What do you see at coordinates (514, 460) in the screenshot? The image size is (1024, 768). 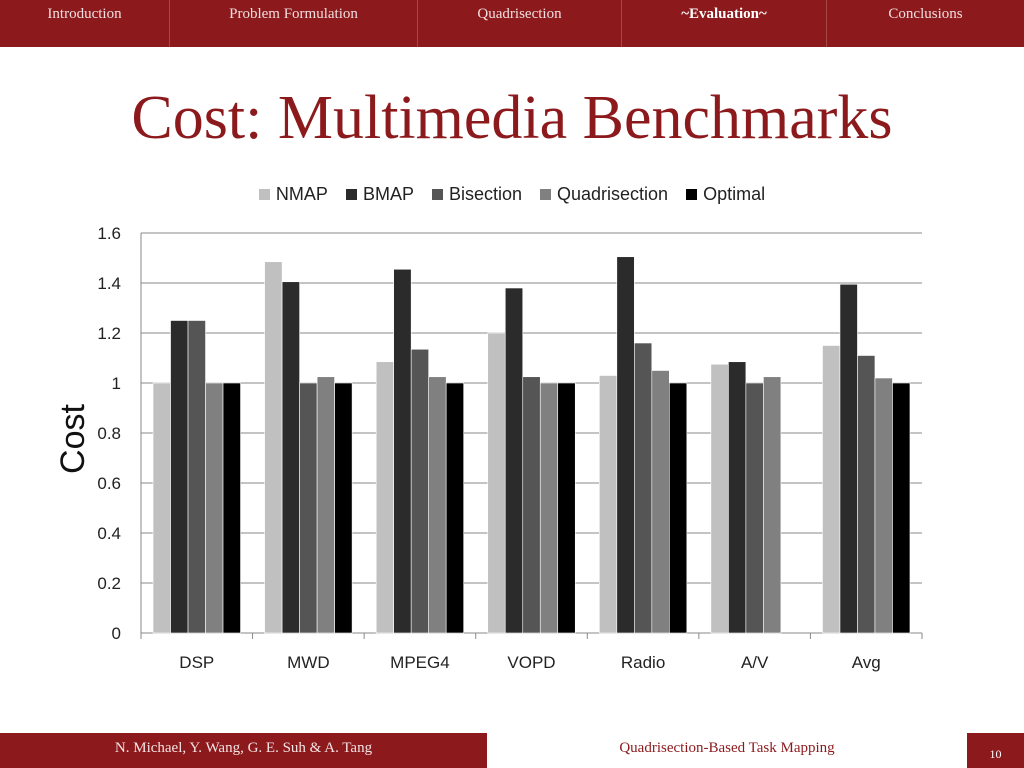 I see `bar-bmap-vopd` at bounding box center [514, 460].